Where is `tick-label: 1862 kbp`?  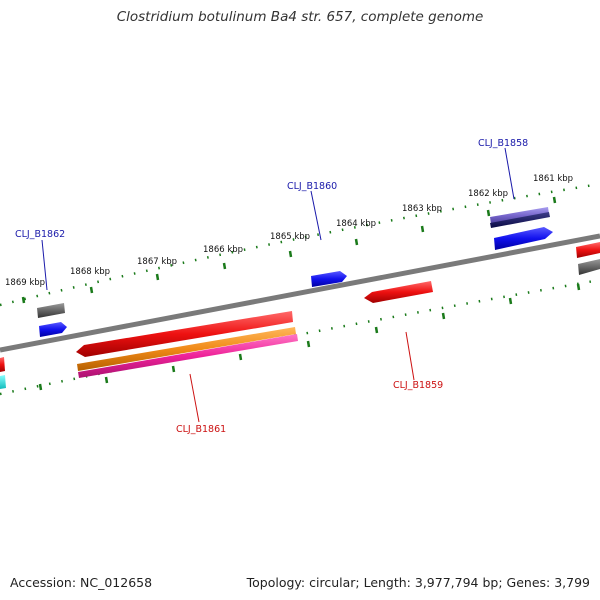
tick-label: 1862 kbp is located at coordinates (488, 194).